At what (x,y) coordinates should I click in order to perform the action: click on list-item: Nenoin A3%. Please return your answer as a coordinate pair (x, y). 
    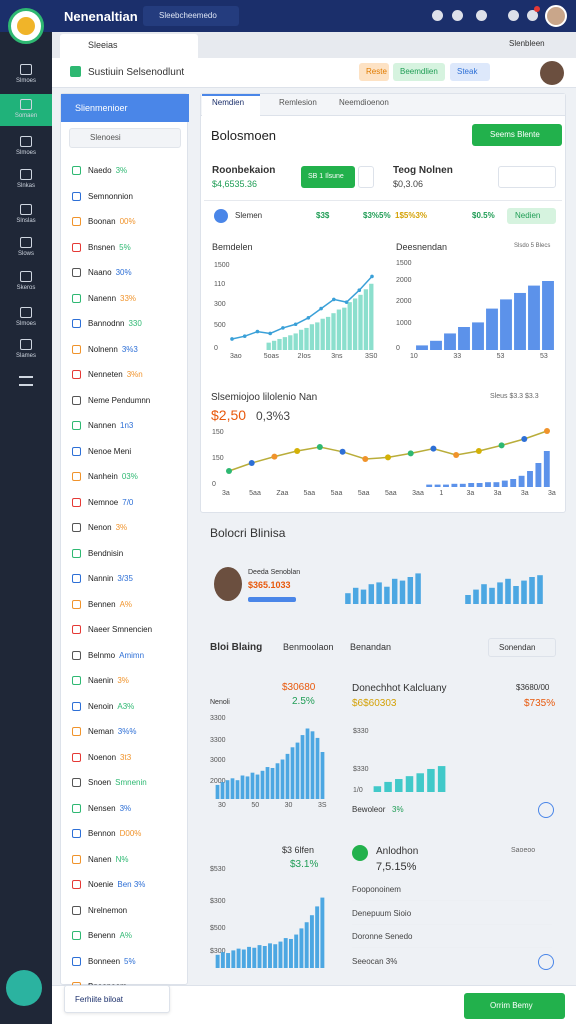
    Looking at the image, I should click on (125, 707).